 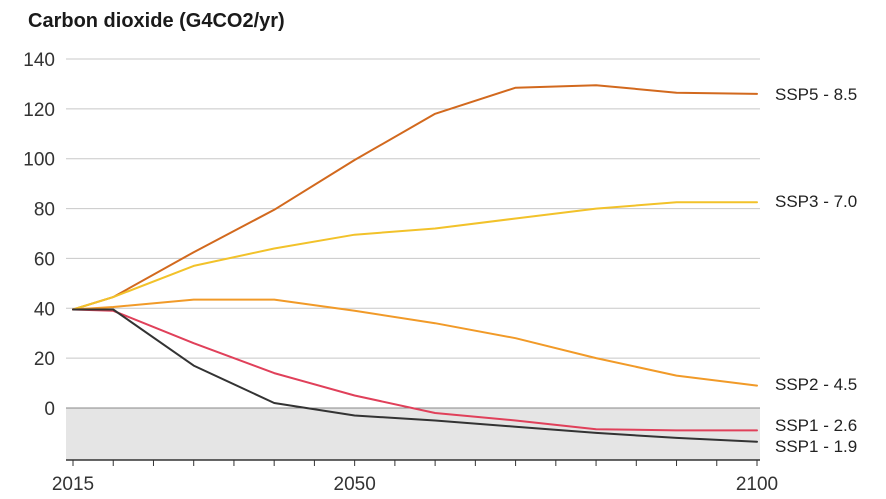 What do you see at coordinates (39, 60) in the screenshot?
I see `y-tick-label-140: 140` at bounding box center [39, 60].